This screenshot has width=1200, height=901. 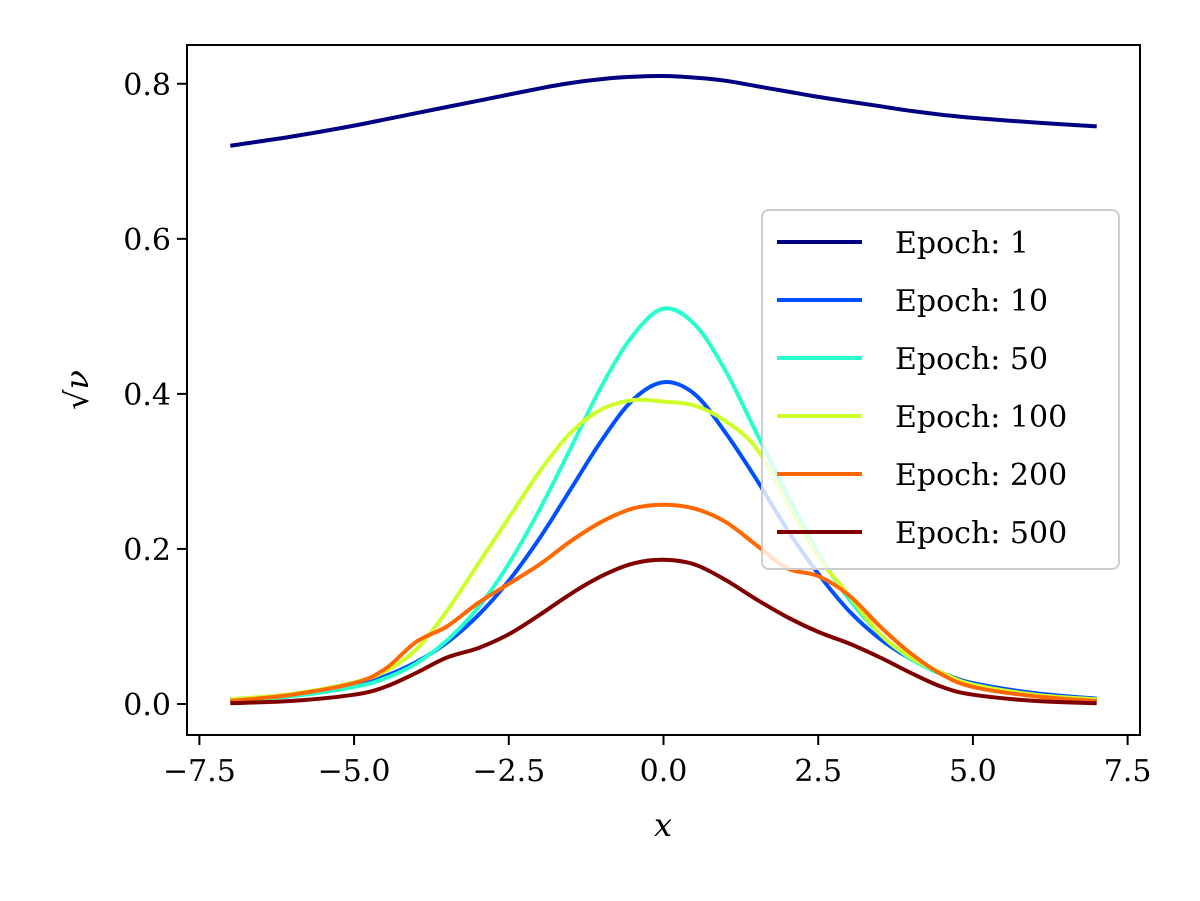 I want to click on legend-label: Epoch: 500, so click(x=981, y=533).